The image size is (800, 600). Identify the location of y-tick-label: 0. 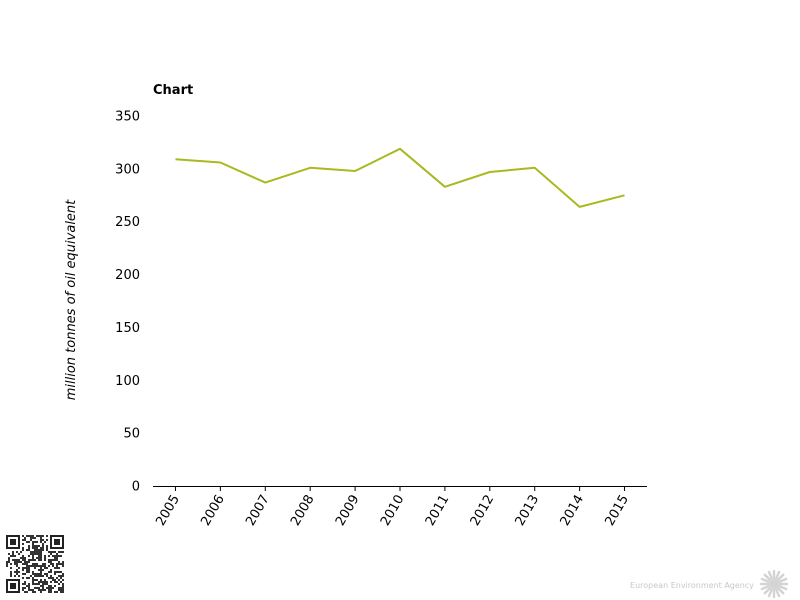
(136, 487).